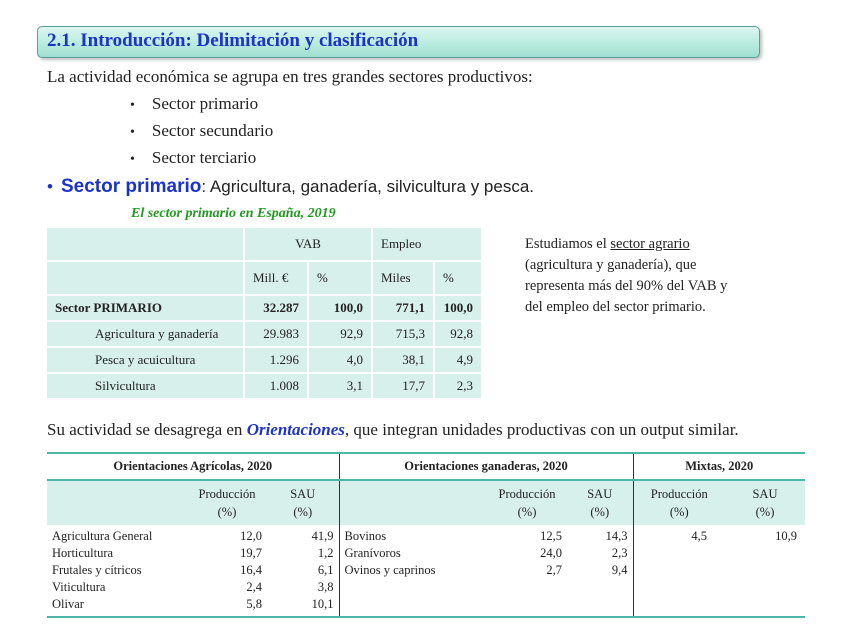 The height and width of the screenshot is (636, 848). Describe the element at coordinates (193, 466) in the screenshot. I see `group-header-agricolas: Orientaciones Agrícolas, 2020` at that location.